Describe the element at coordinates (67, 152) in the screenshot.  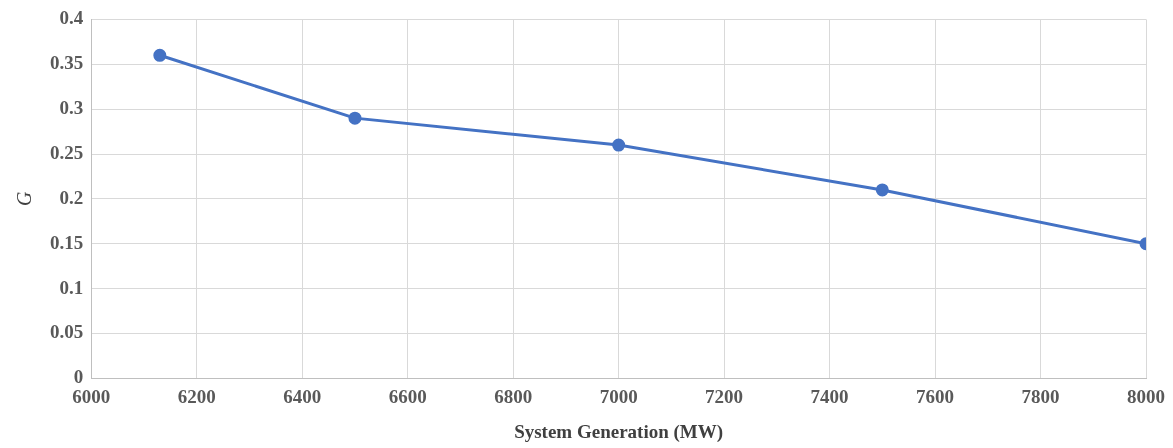
I see `y-tick-label: 0.25` at that location.